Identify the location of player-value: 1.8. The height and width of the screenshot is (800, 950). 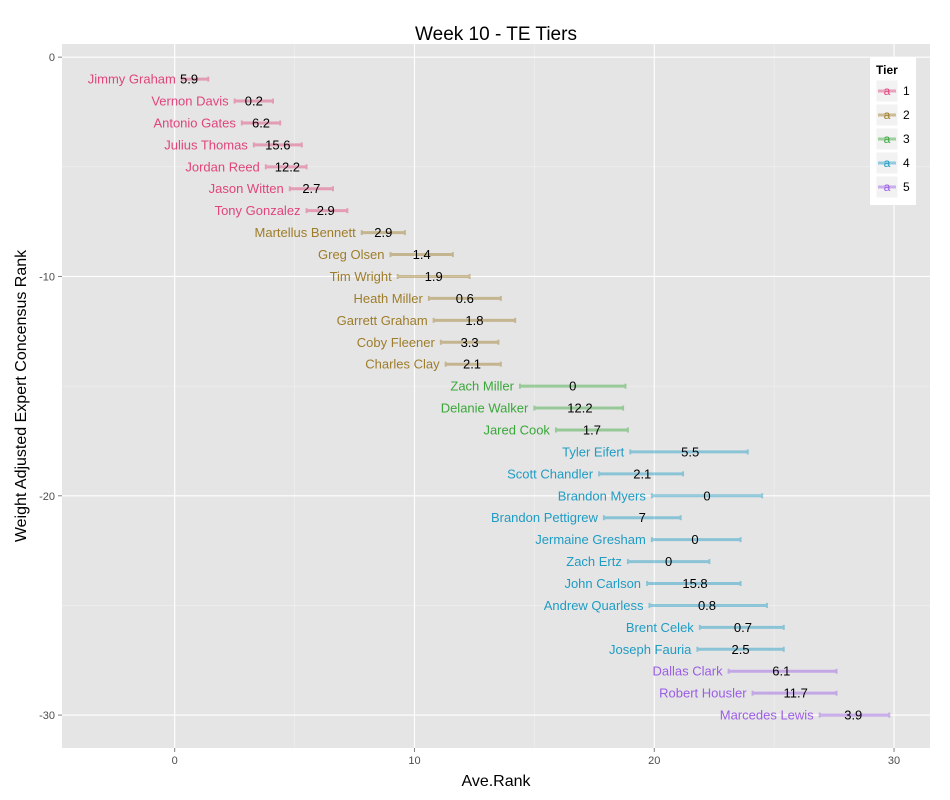
(474, 320).